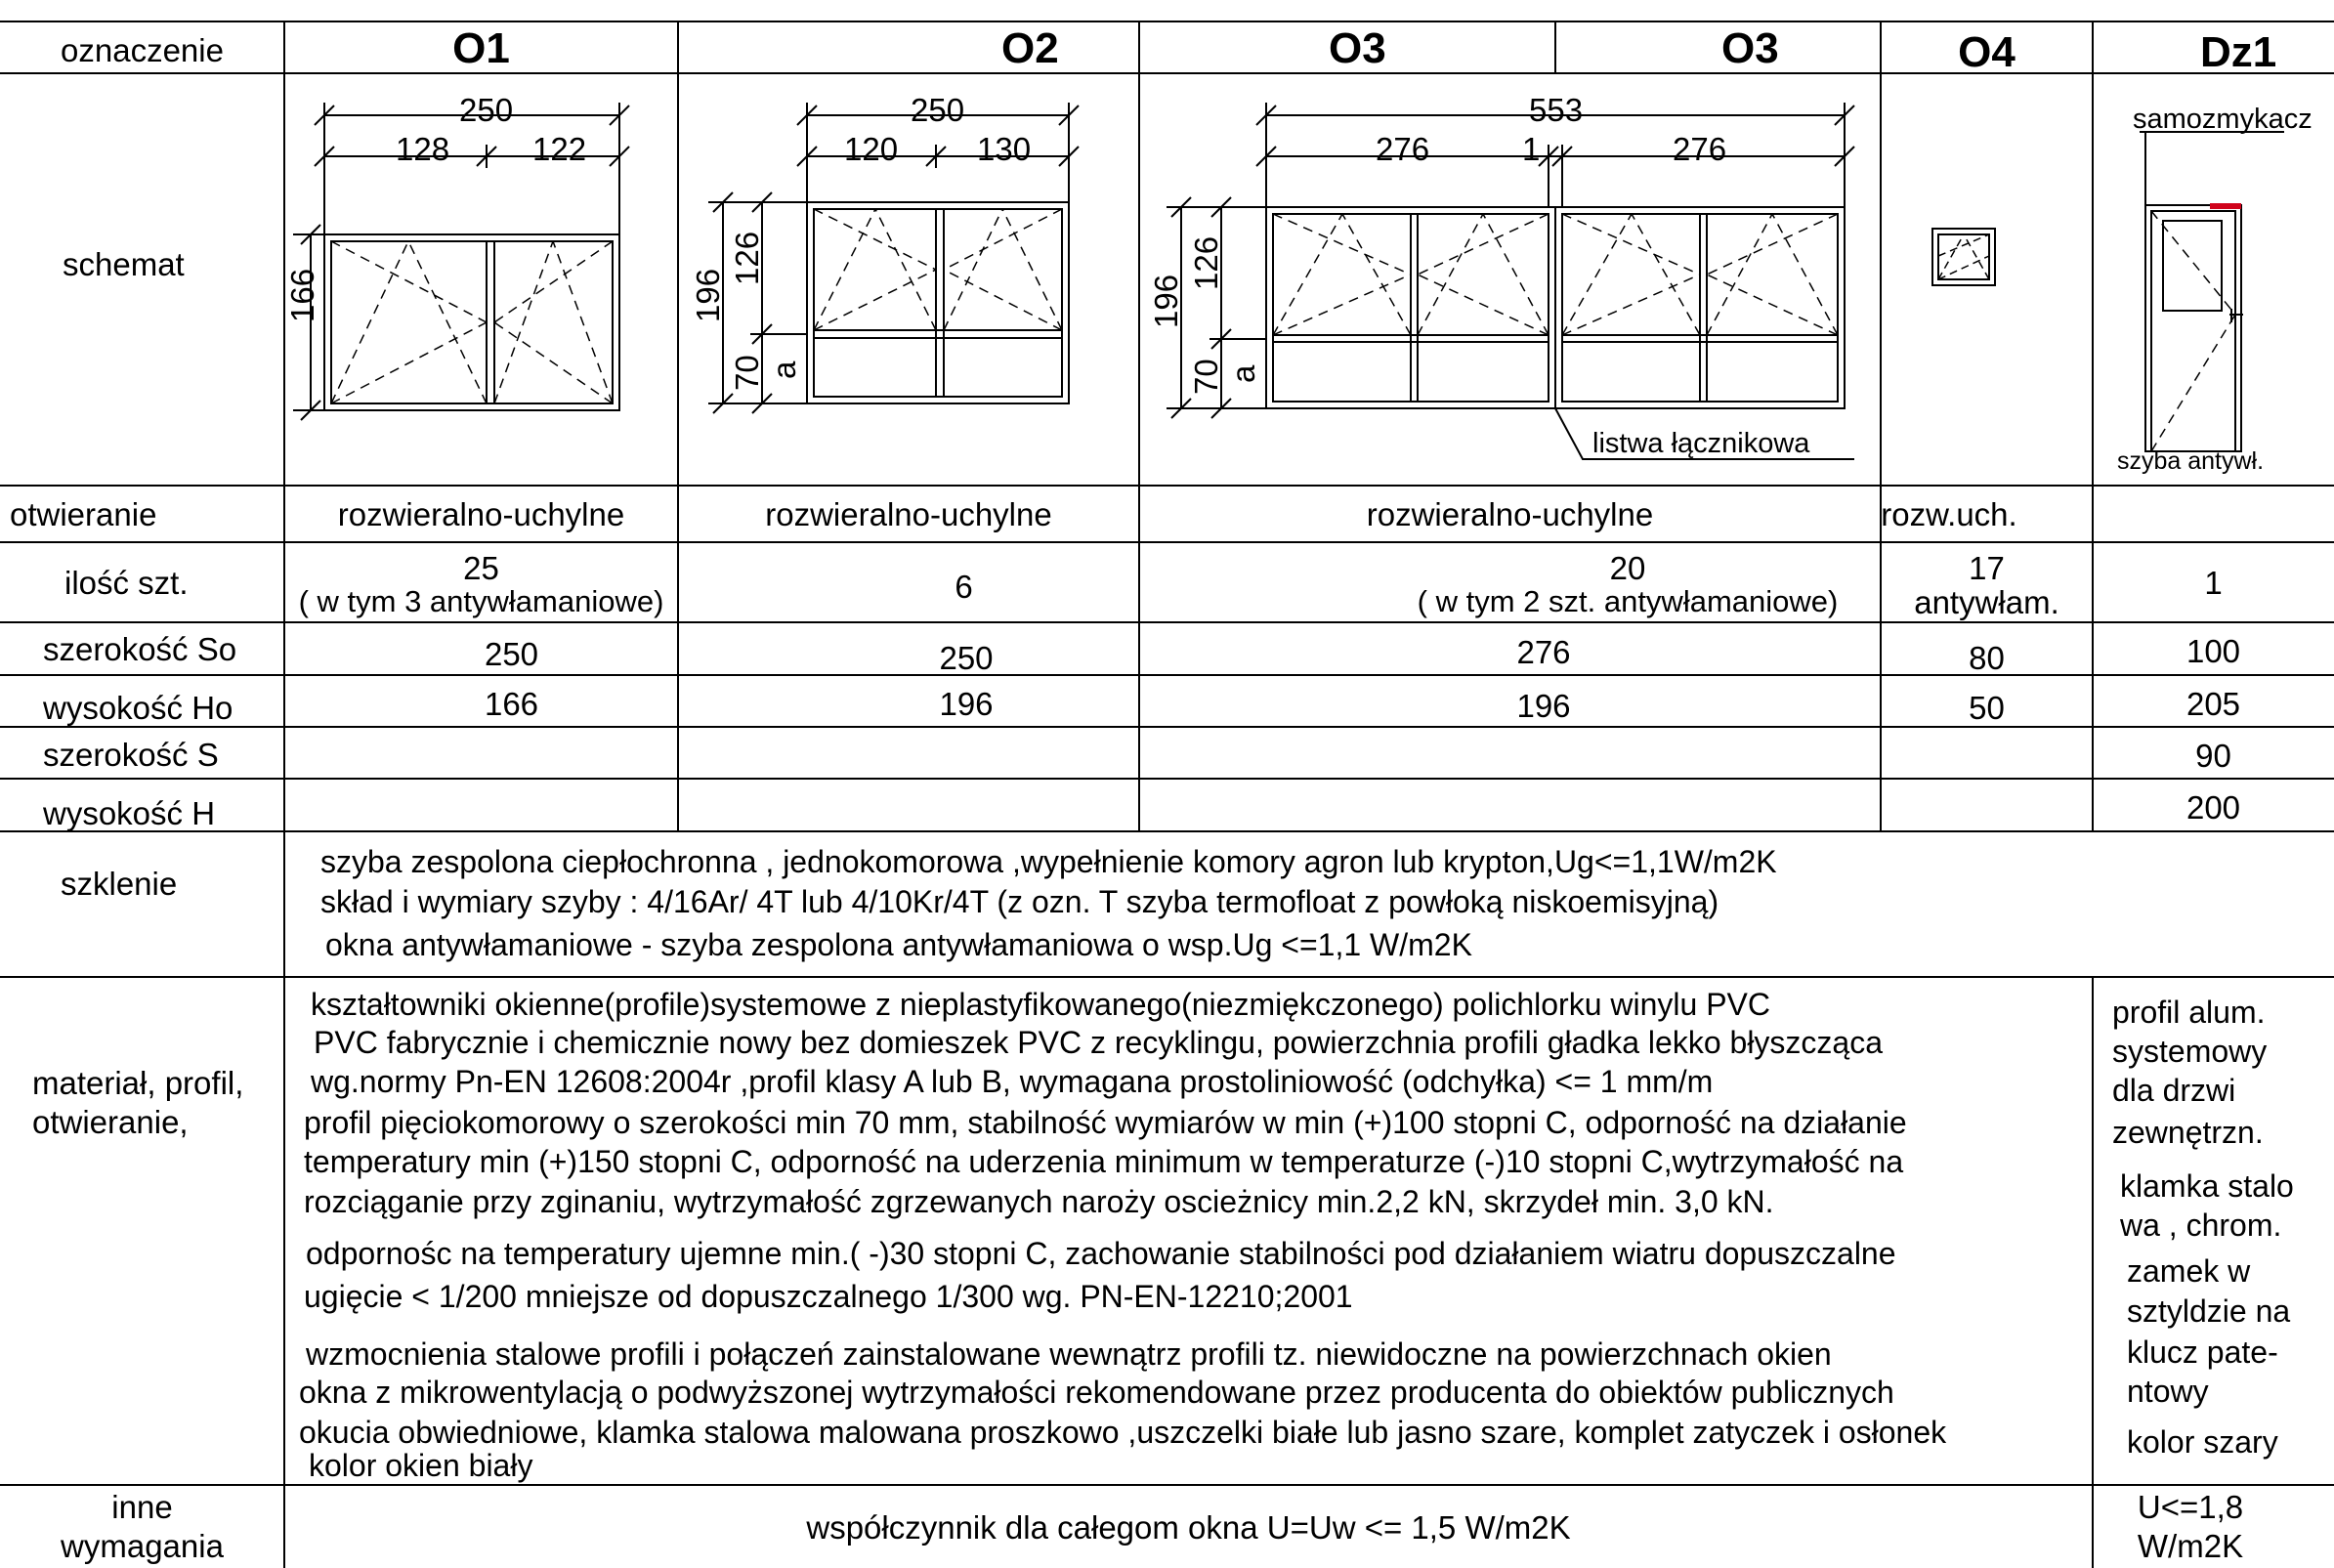 The height and width of the screenshot is (1568, 2334). I want to click on label-inne-1: inne, so click(142, 1507).